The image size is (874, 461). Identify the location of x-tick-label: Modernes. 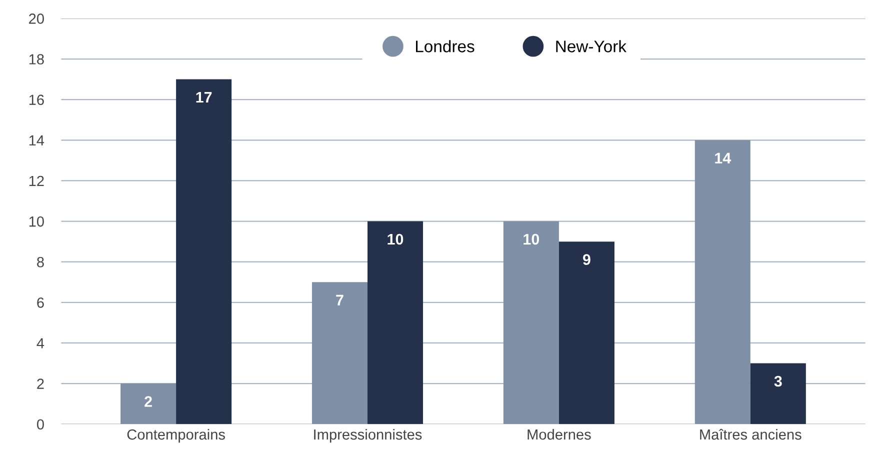
(559, 434).